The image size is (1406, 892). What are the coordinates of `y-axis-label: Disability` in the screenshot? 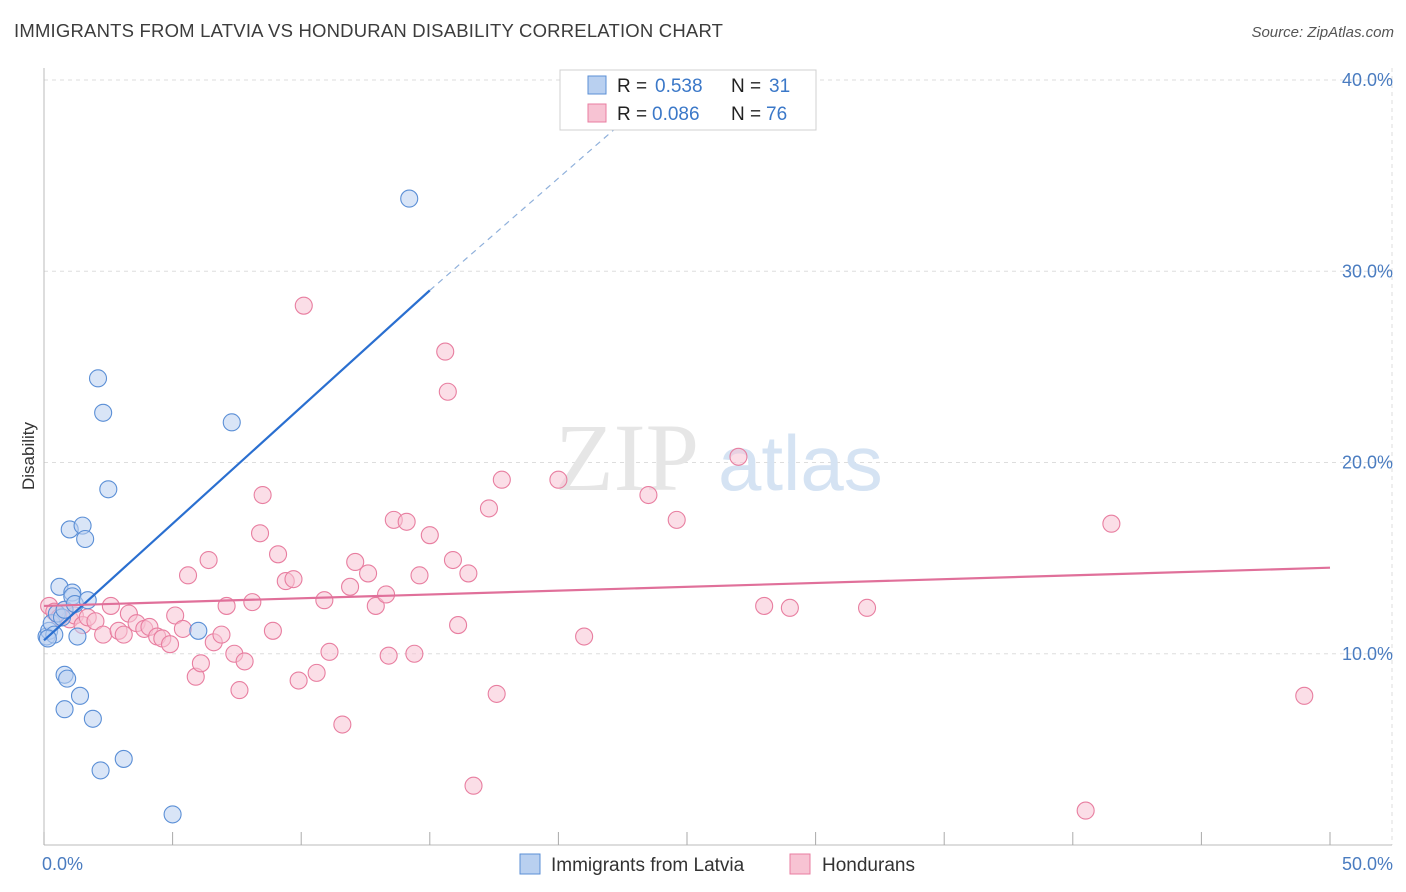 It's located at (28, 455).